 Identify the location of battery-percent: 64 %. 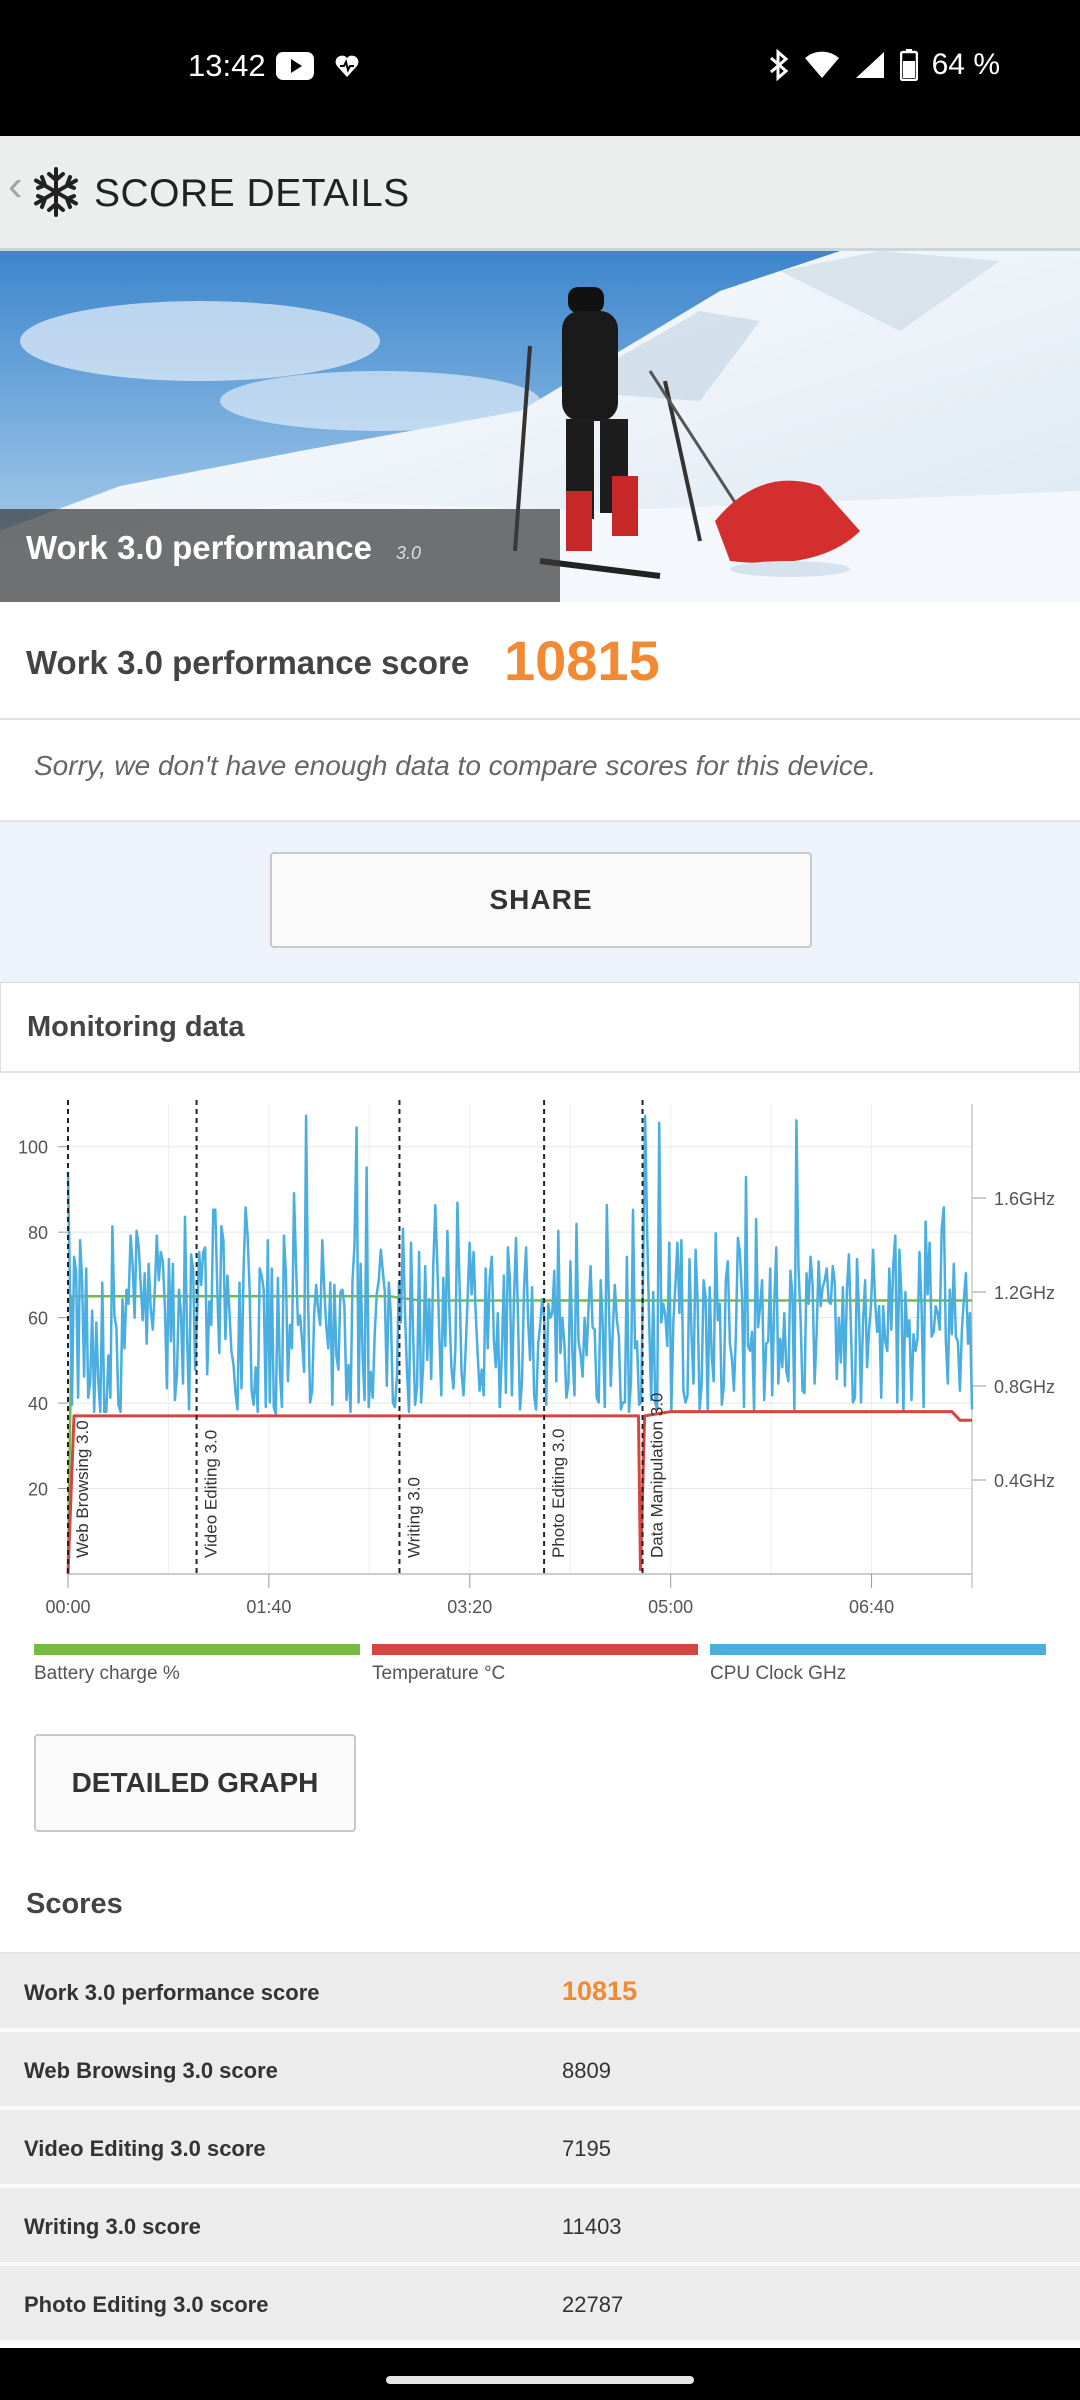
(965, 64).